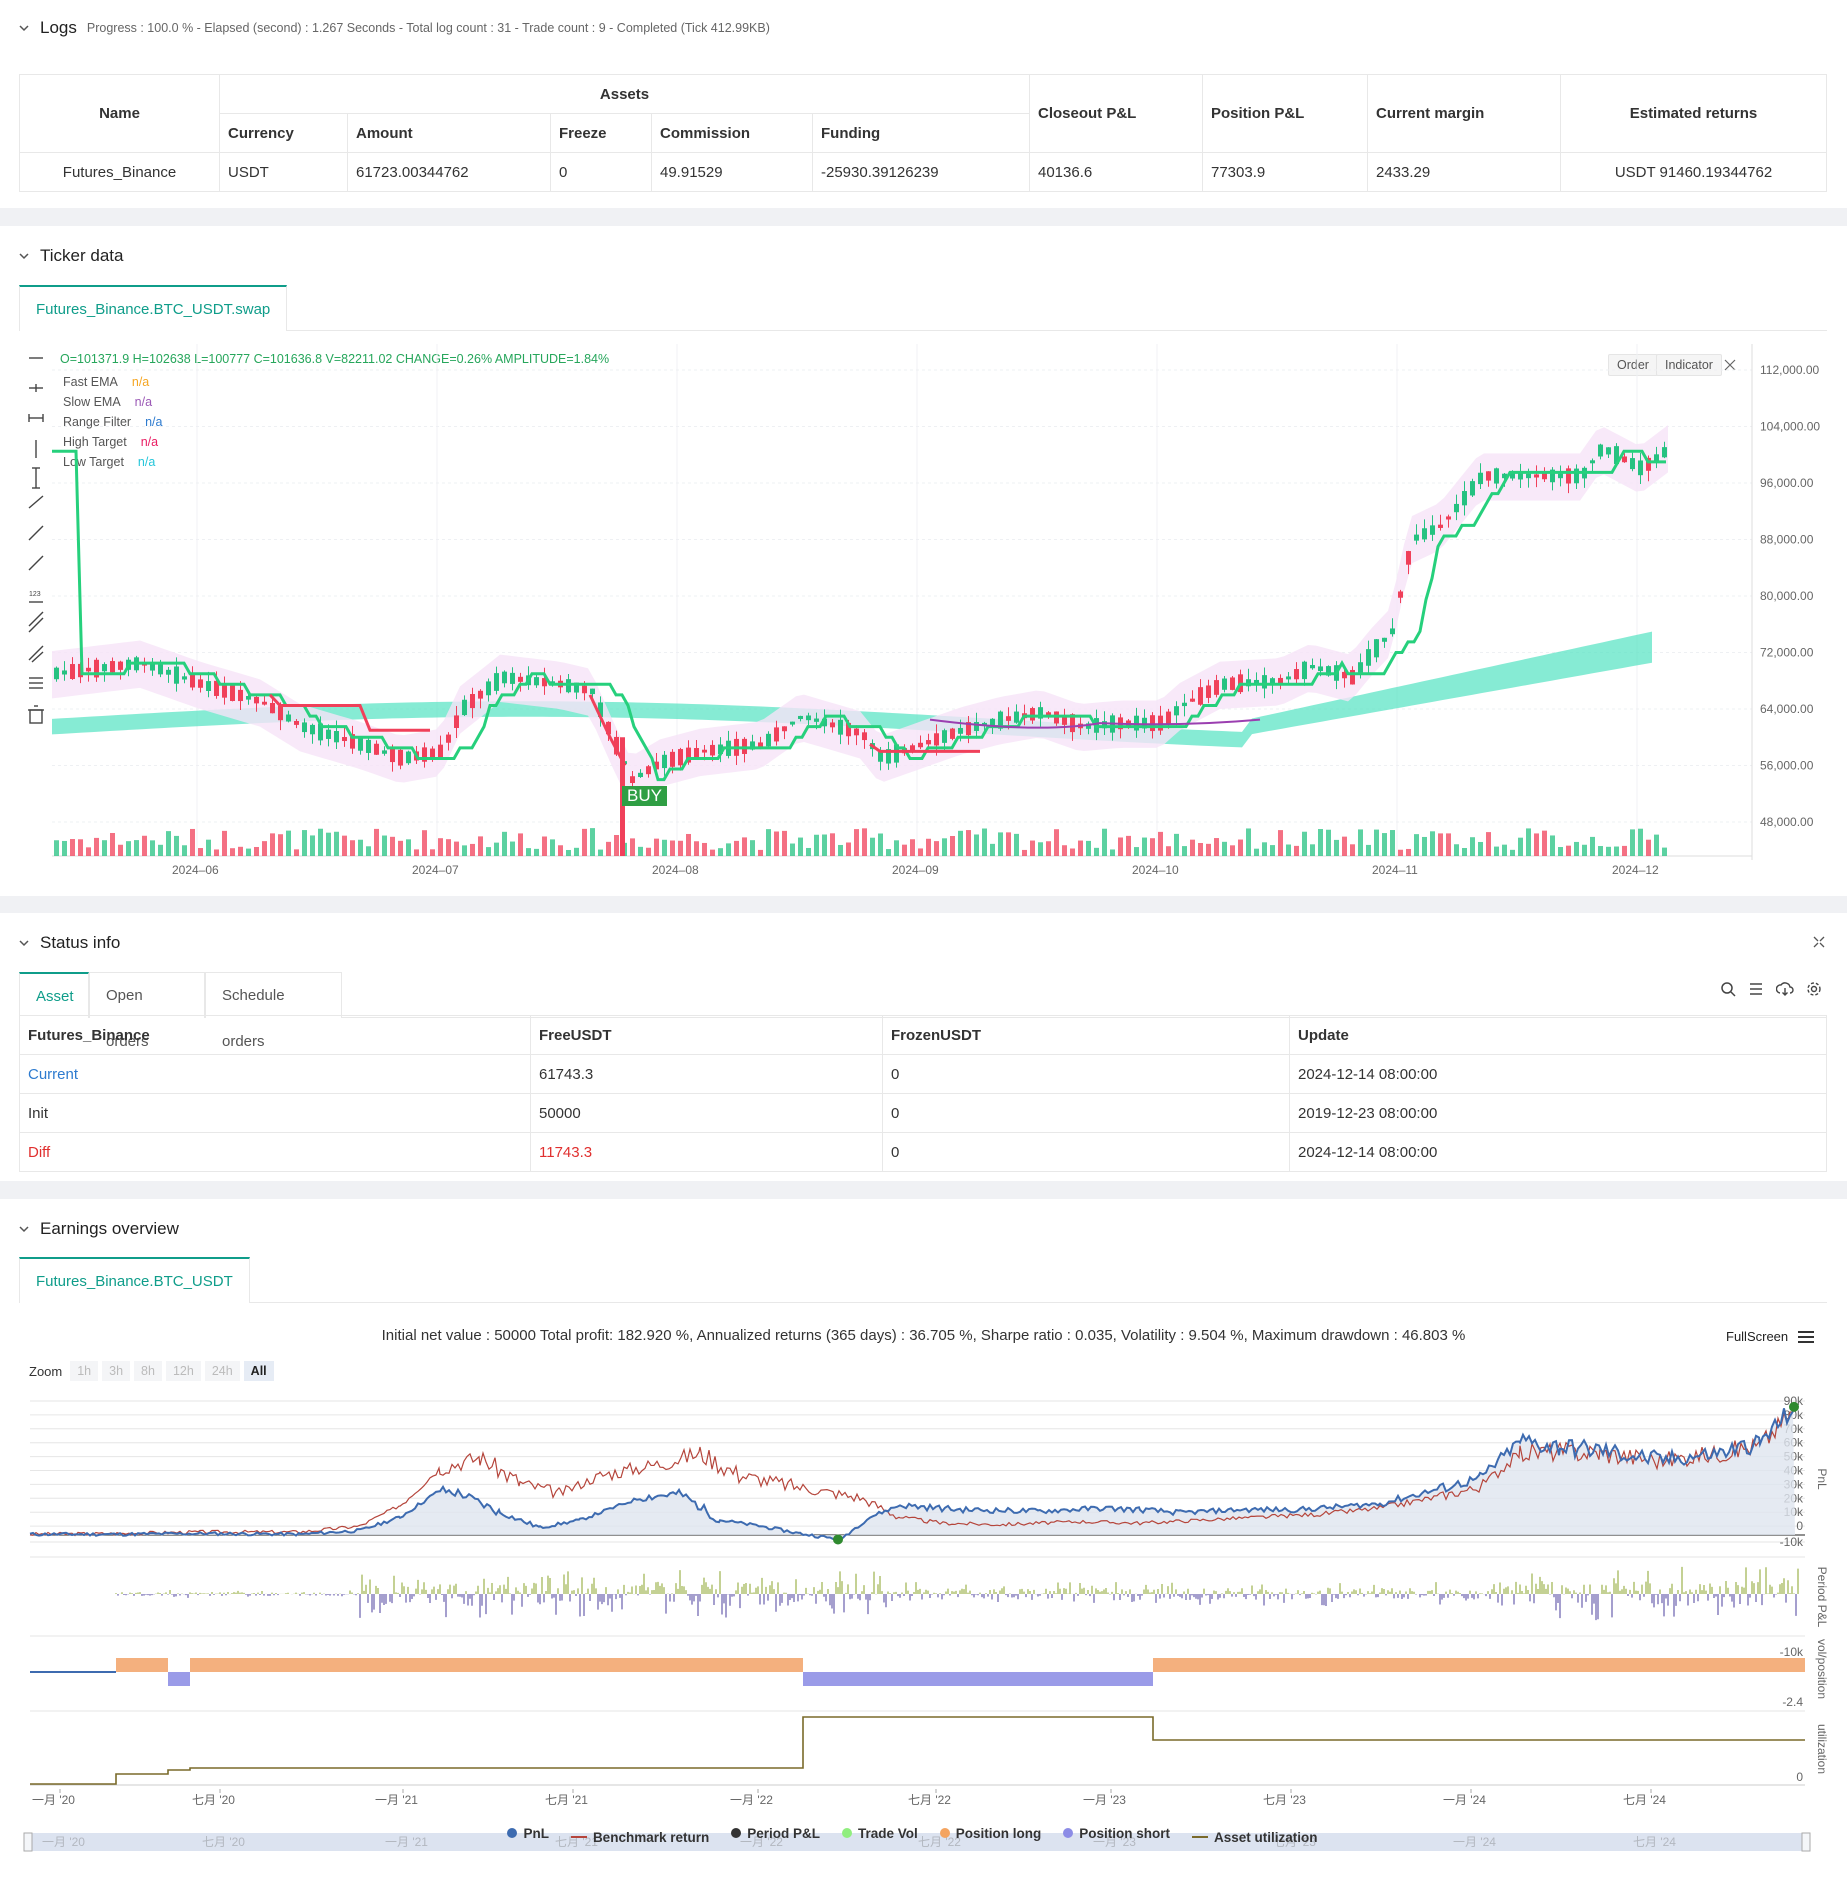 Image resolution: width=1847 pixels, height=1880 pixels. I want to click on earnings-header: Earnings overview, so click(98, 1229).